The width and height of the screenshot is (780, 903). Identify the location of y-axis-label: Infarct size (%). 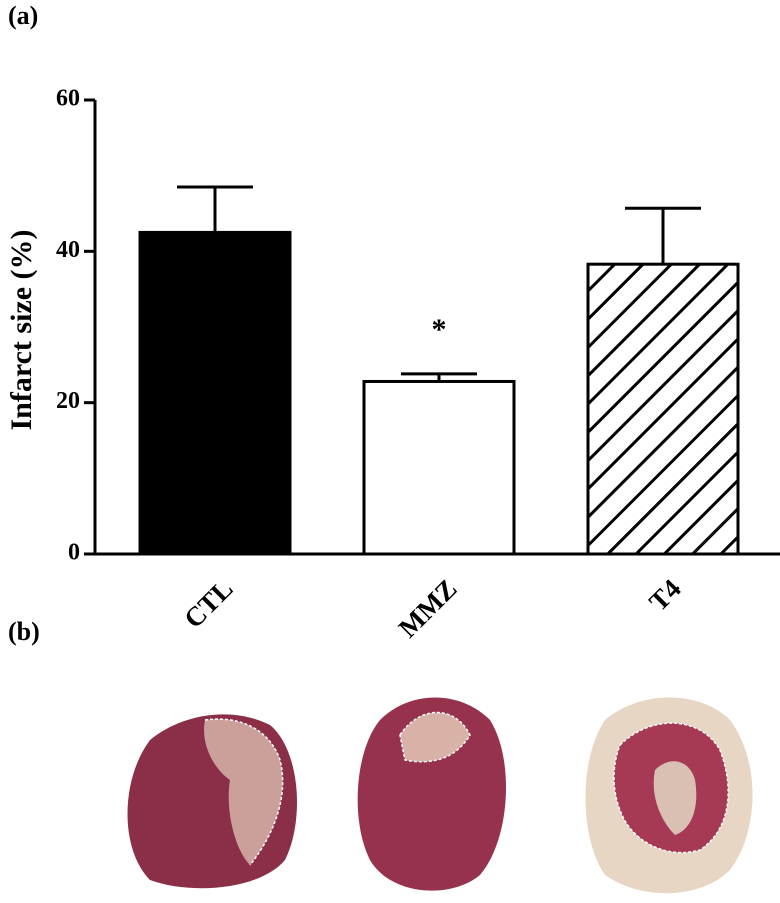
(21, 329).